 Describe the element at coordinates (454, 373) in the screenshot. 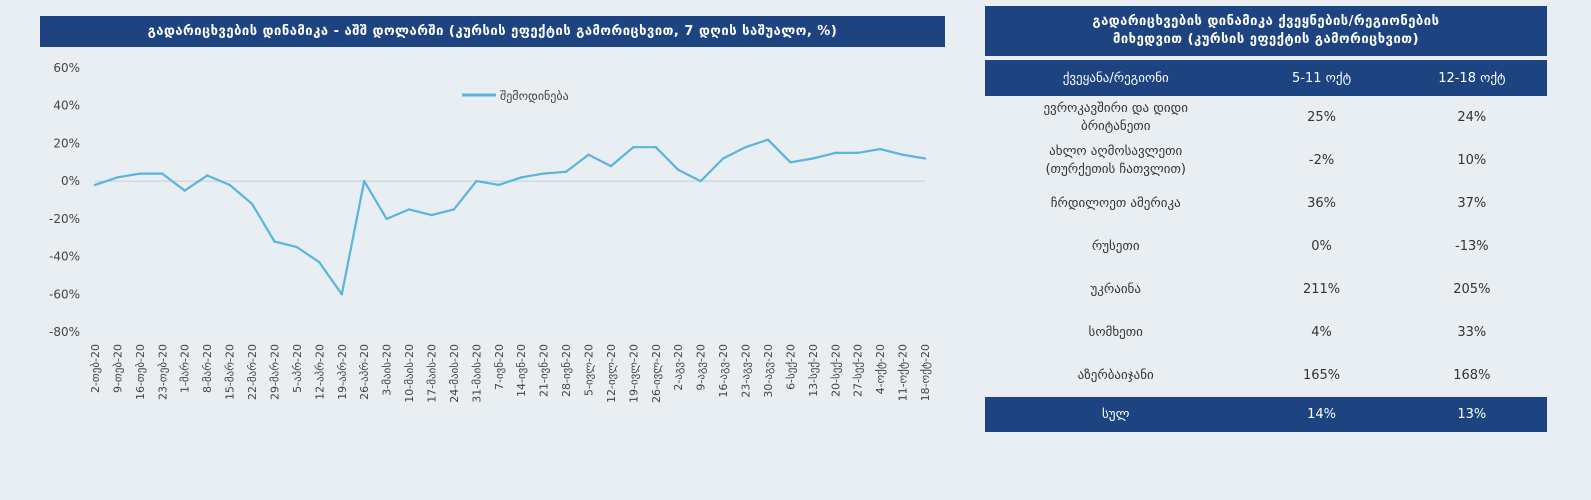

I see `x-tick-label: 24-მაის-20` at that location.